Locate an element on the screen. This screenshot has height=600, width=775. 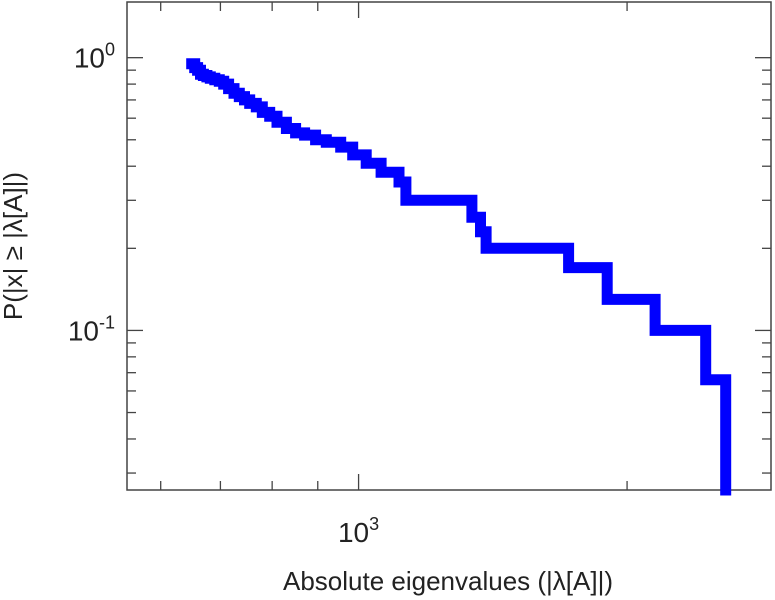
y-tick-label: 10⁻¹ is located at coordinates (91, 329).